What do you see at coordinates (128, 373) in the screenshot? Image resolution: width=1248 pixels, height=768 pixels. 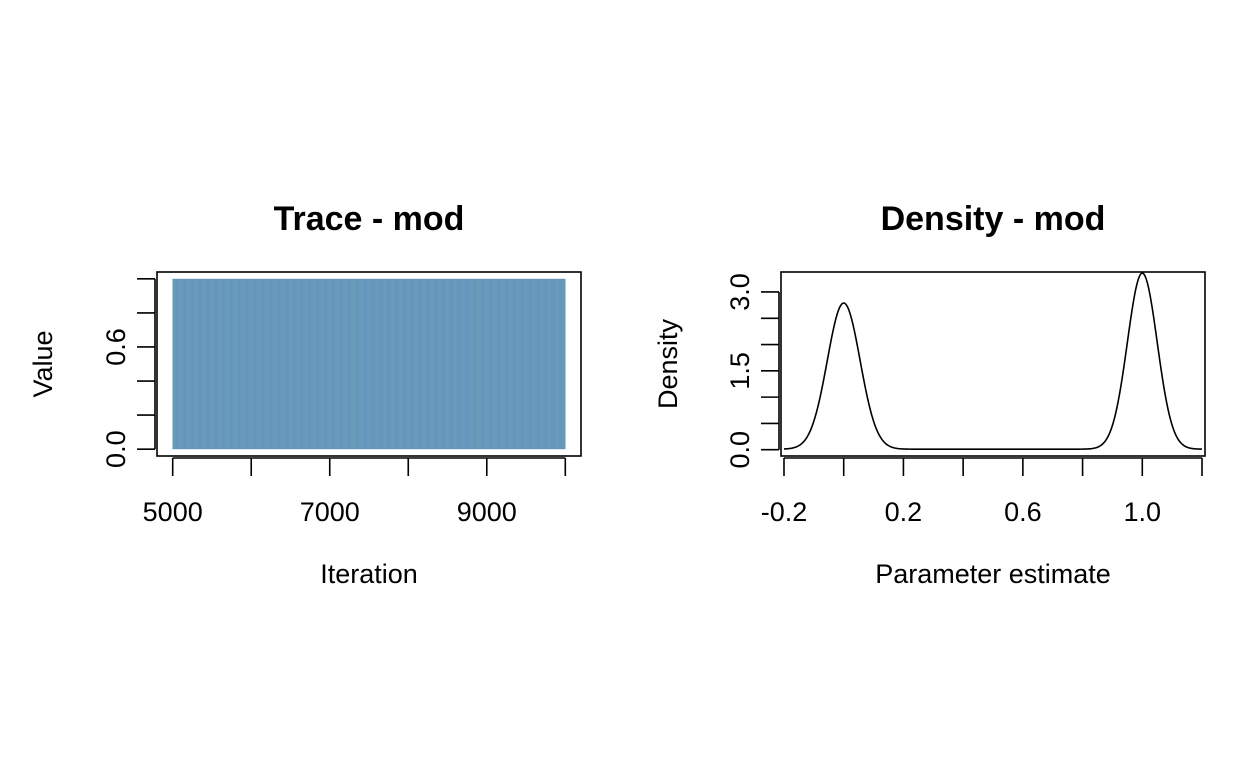 I see `trace-y-axis: 0.0 0.6` at bounding box center [128, 373].